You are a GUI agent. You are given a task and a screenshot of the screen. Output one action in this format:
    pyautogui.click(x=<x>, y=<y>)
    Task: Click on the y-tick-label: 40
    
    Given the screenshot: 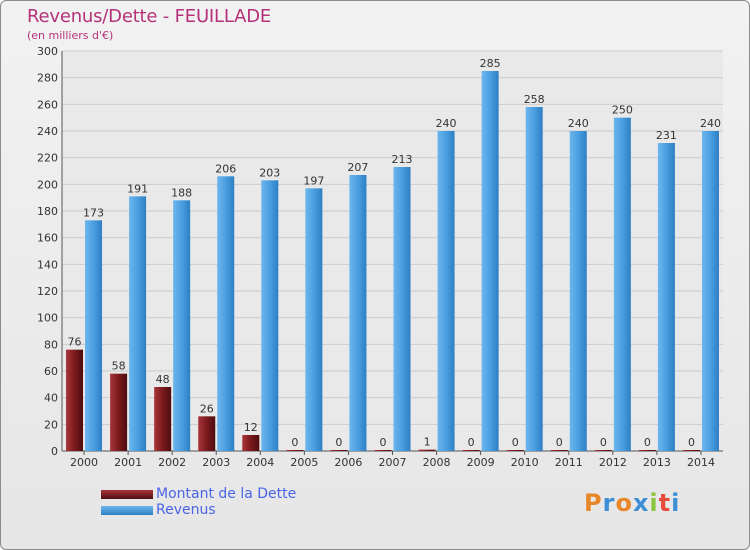 What is the action you would take?
    pyautogui.click(x=51, y=398)
    